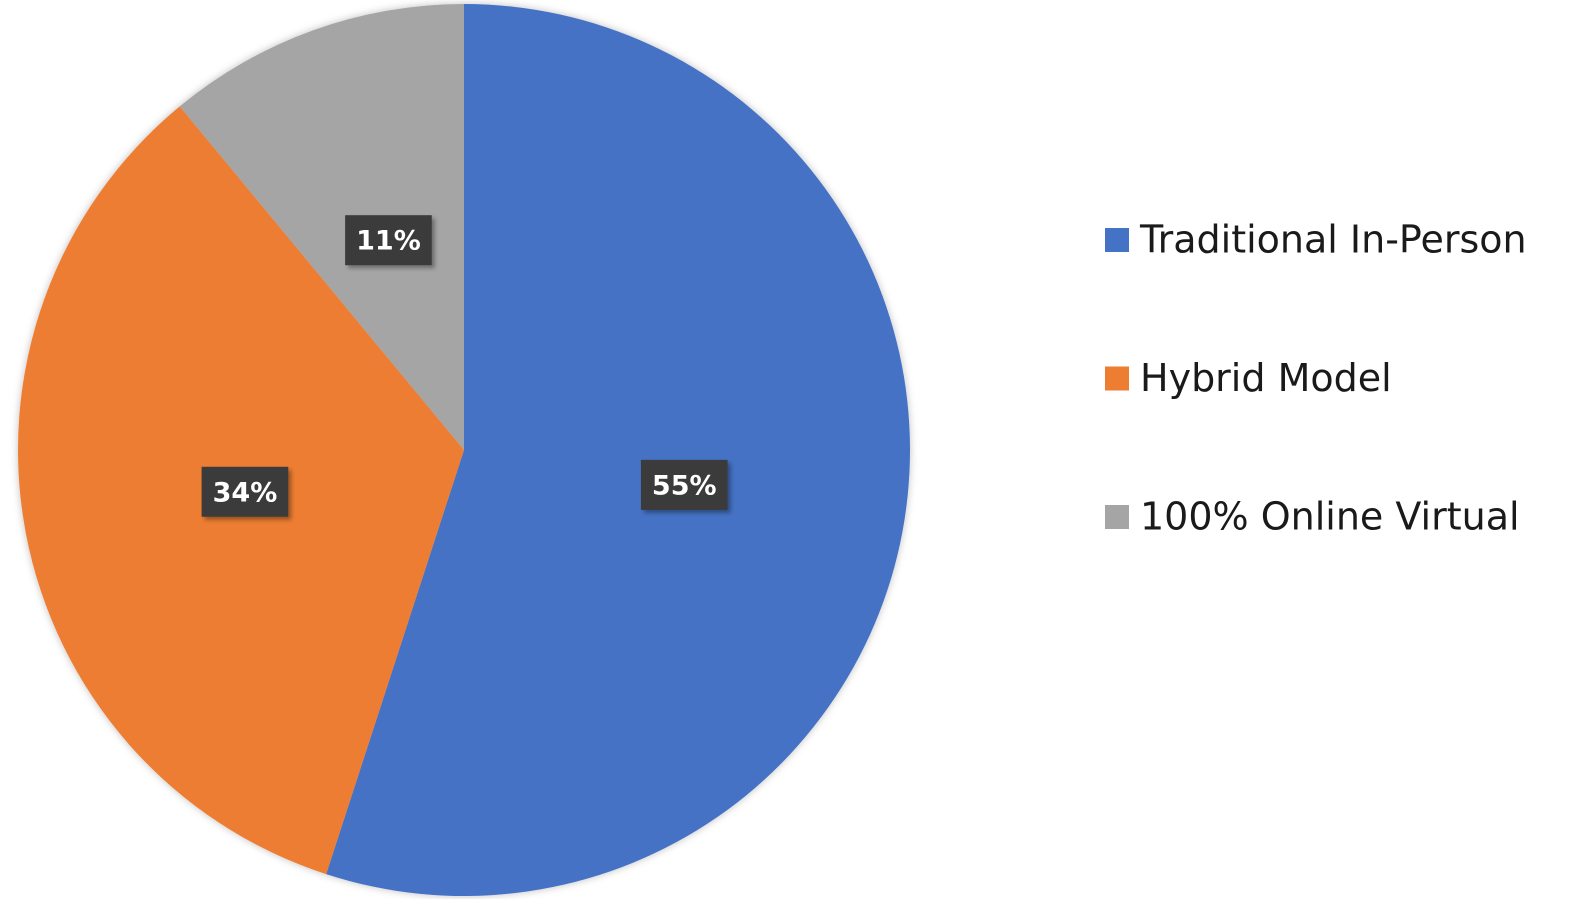 The height and width of the screenshot is (899, 1573). I want to click on data-label-text: 34%, so click(245, 492).